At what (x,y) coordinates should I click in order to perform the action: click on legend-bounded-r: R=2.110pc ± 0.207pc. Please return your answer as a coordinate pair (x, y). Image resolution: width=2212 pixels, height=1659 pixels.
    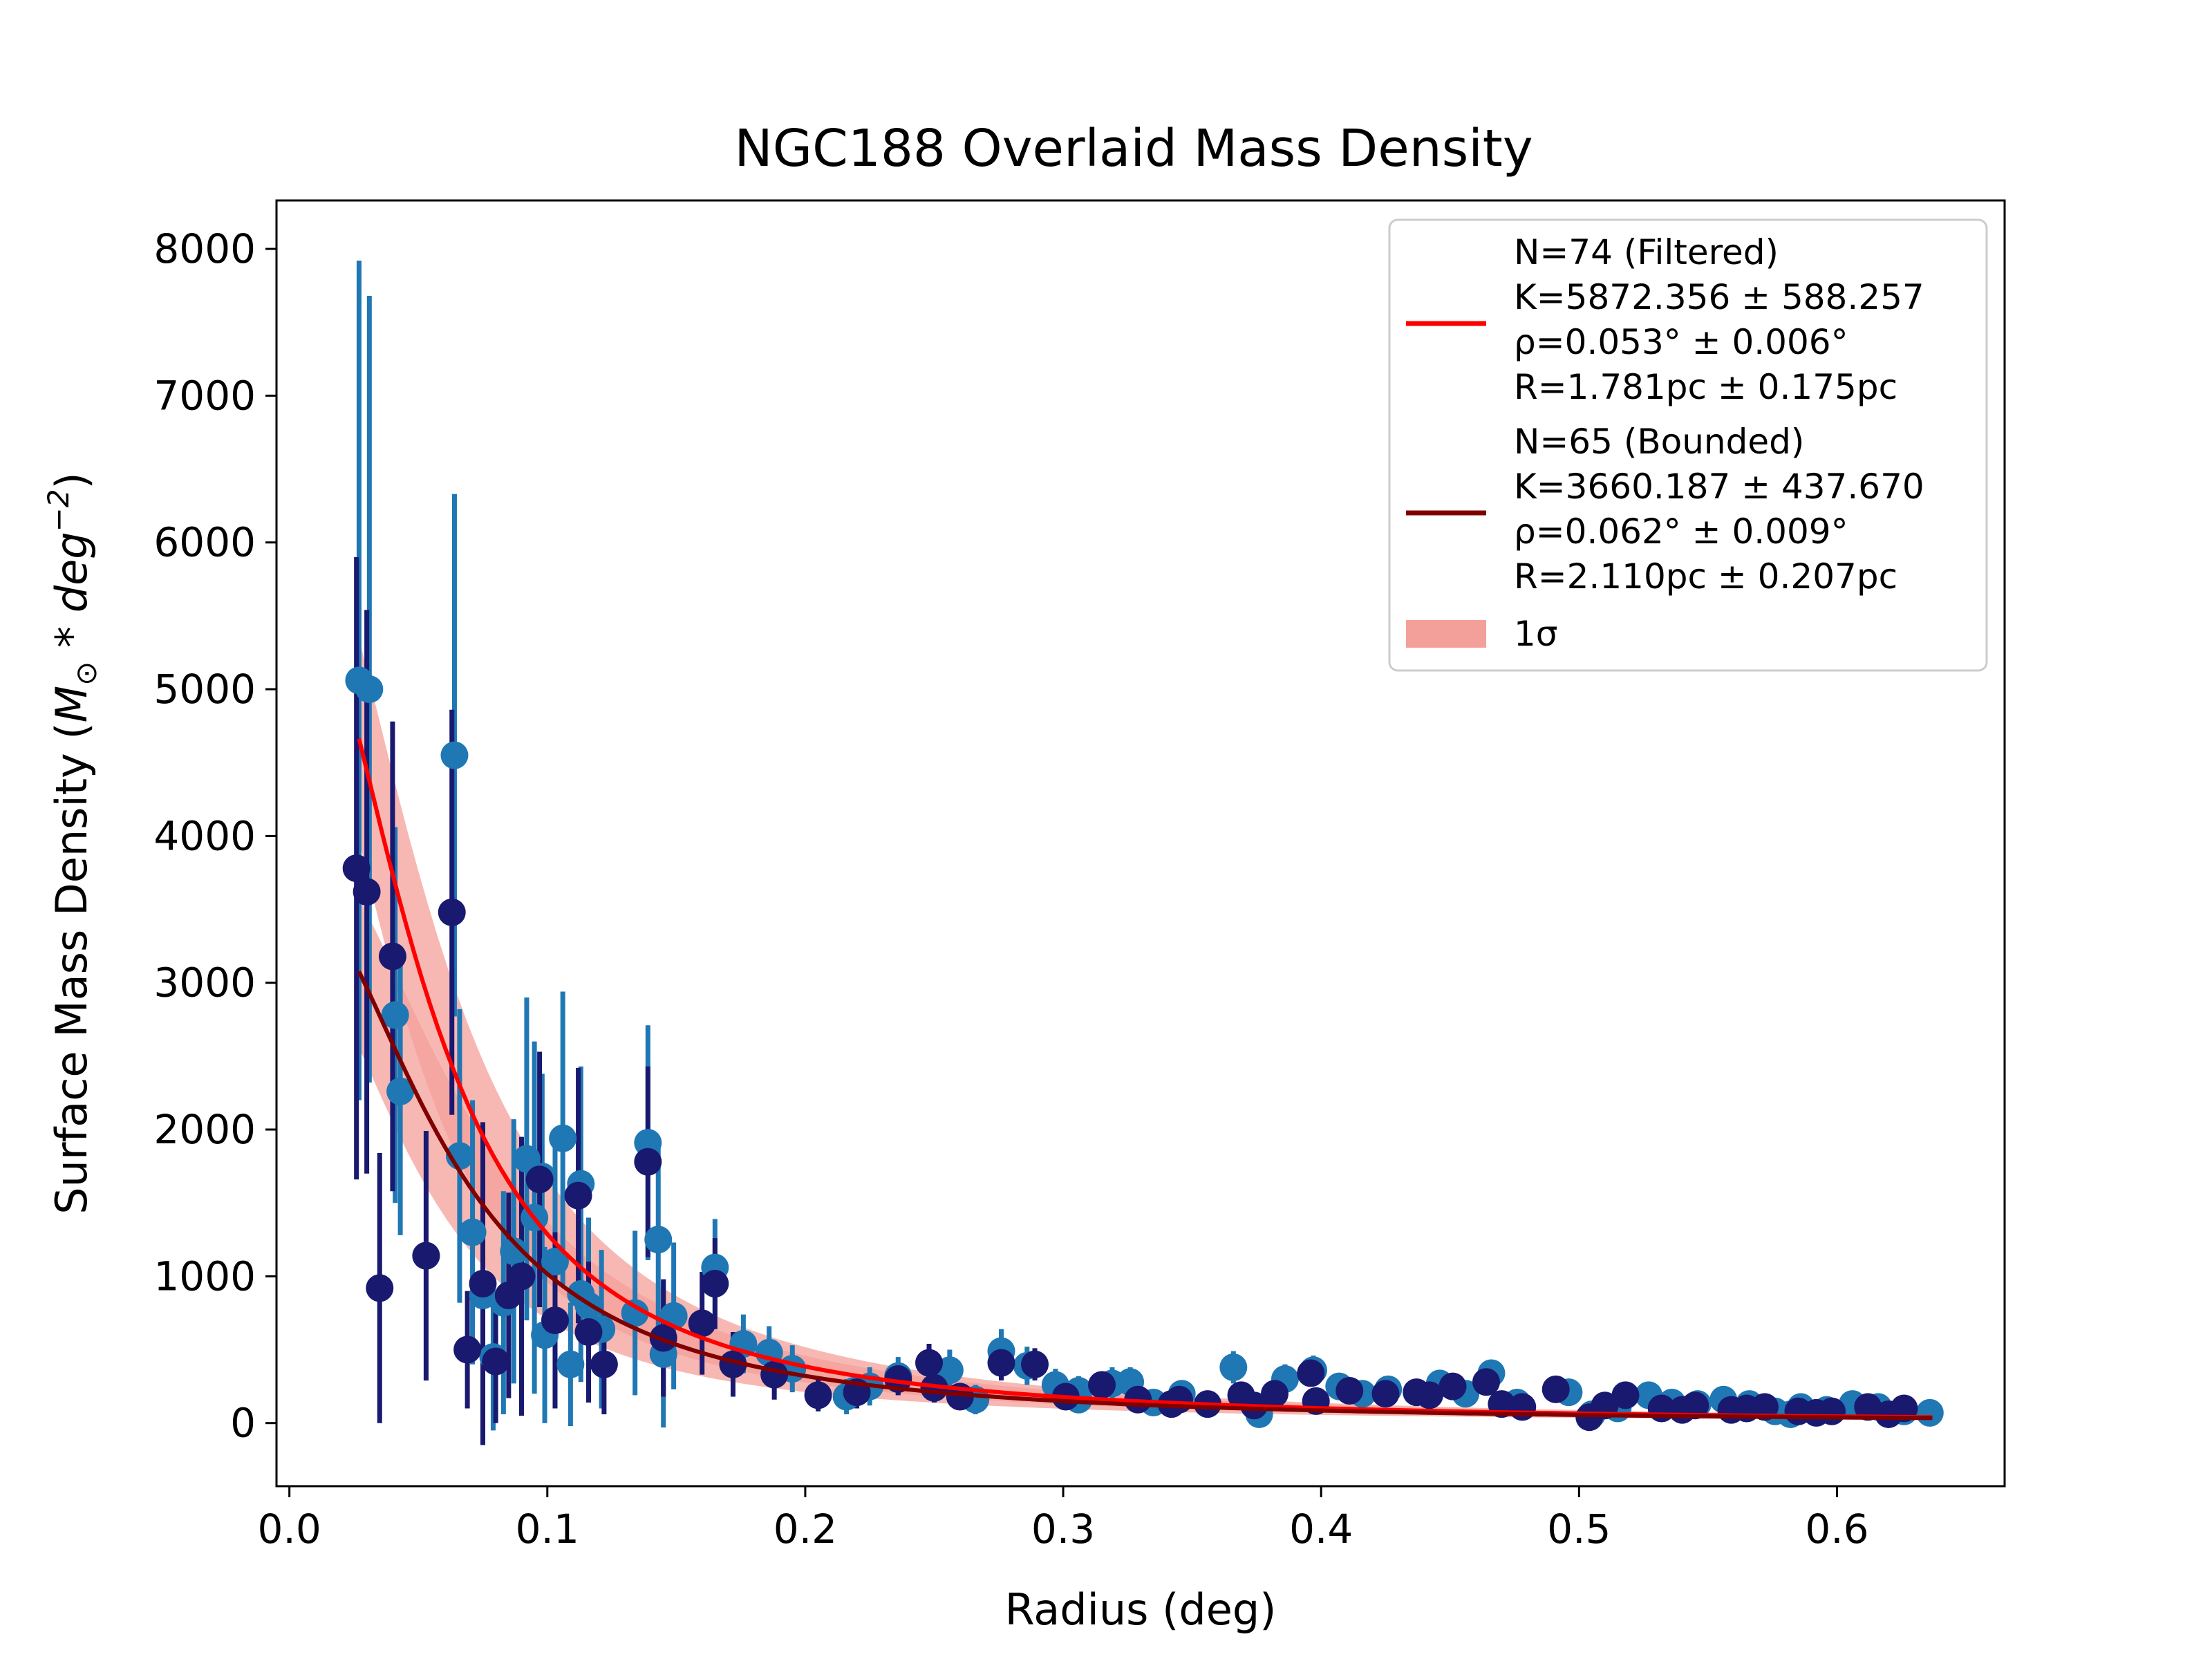
    Looking at the image, I should click on (1705, 576).